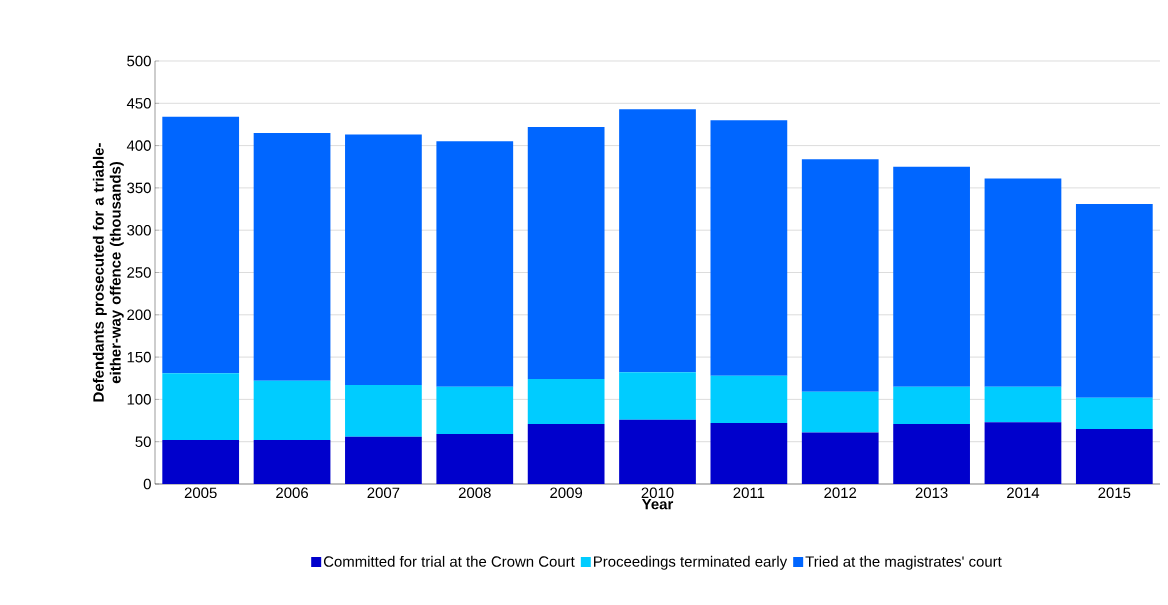  Describe the element at coordinates (1114, 493) in the screenshot. I see `x-tick-label: 2015` at that location.